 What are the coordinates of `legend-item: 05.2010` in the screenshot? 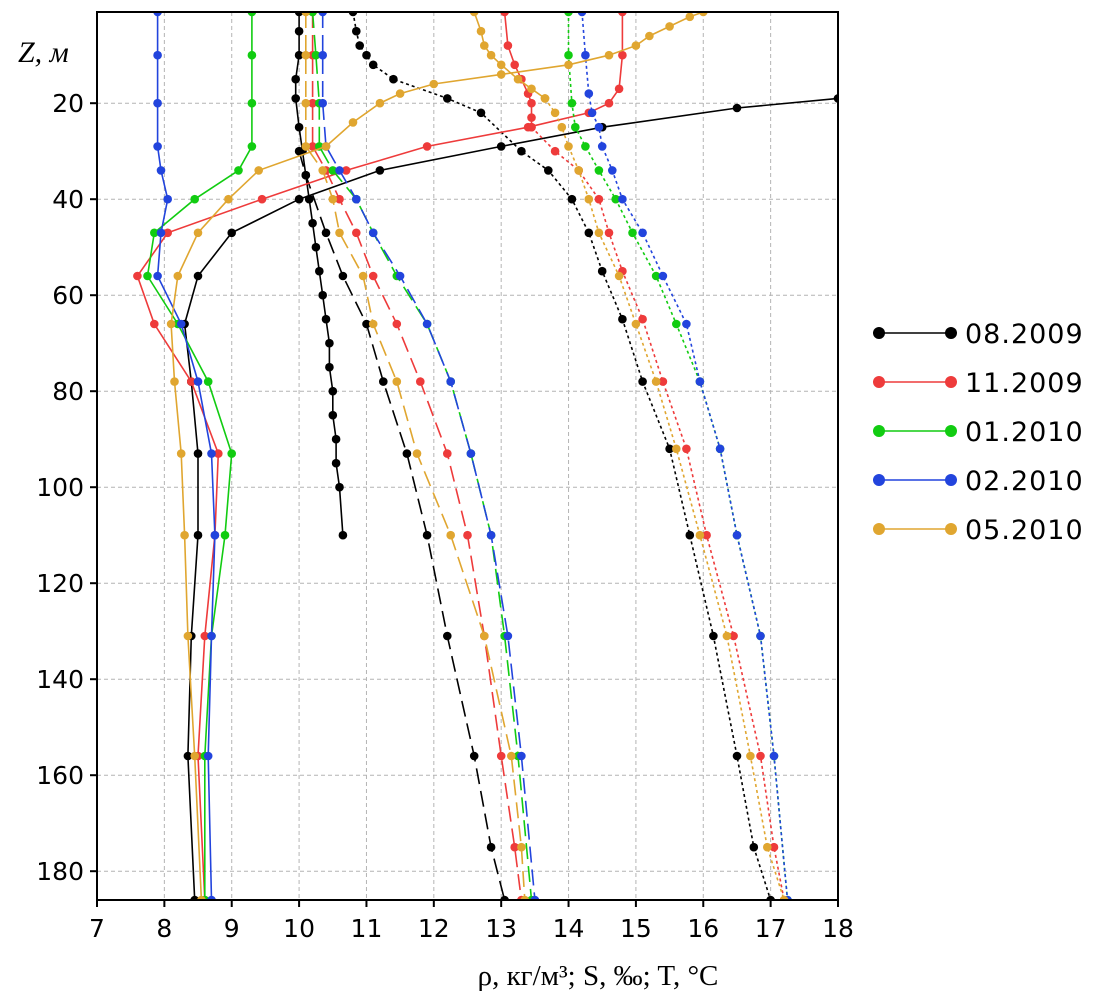 It's located at (978, 530).